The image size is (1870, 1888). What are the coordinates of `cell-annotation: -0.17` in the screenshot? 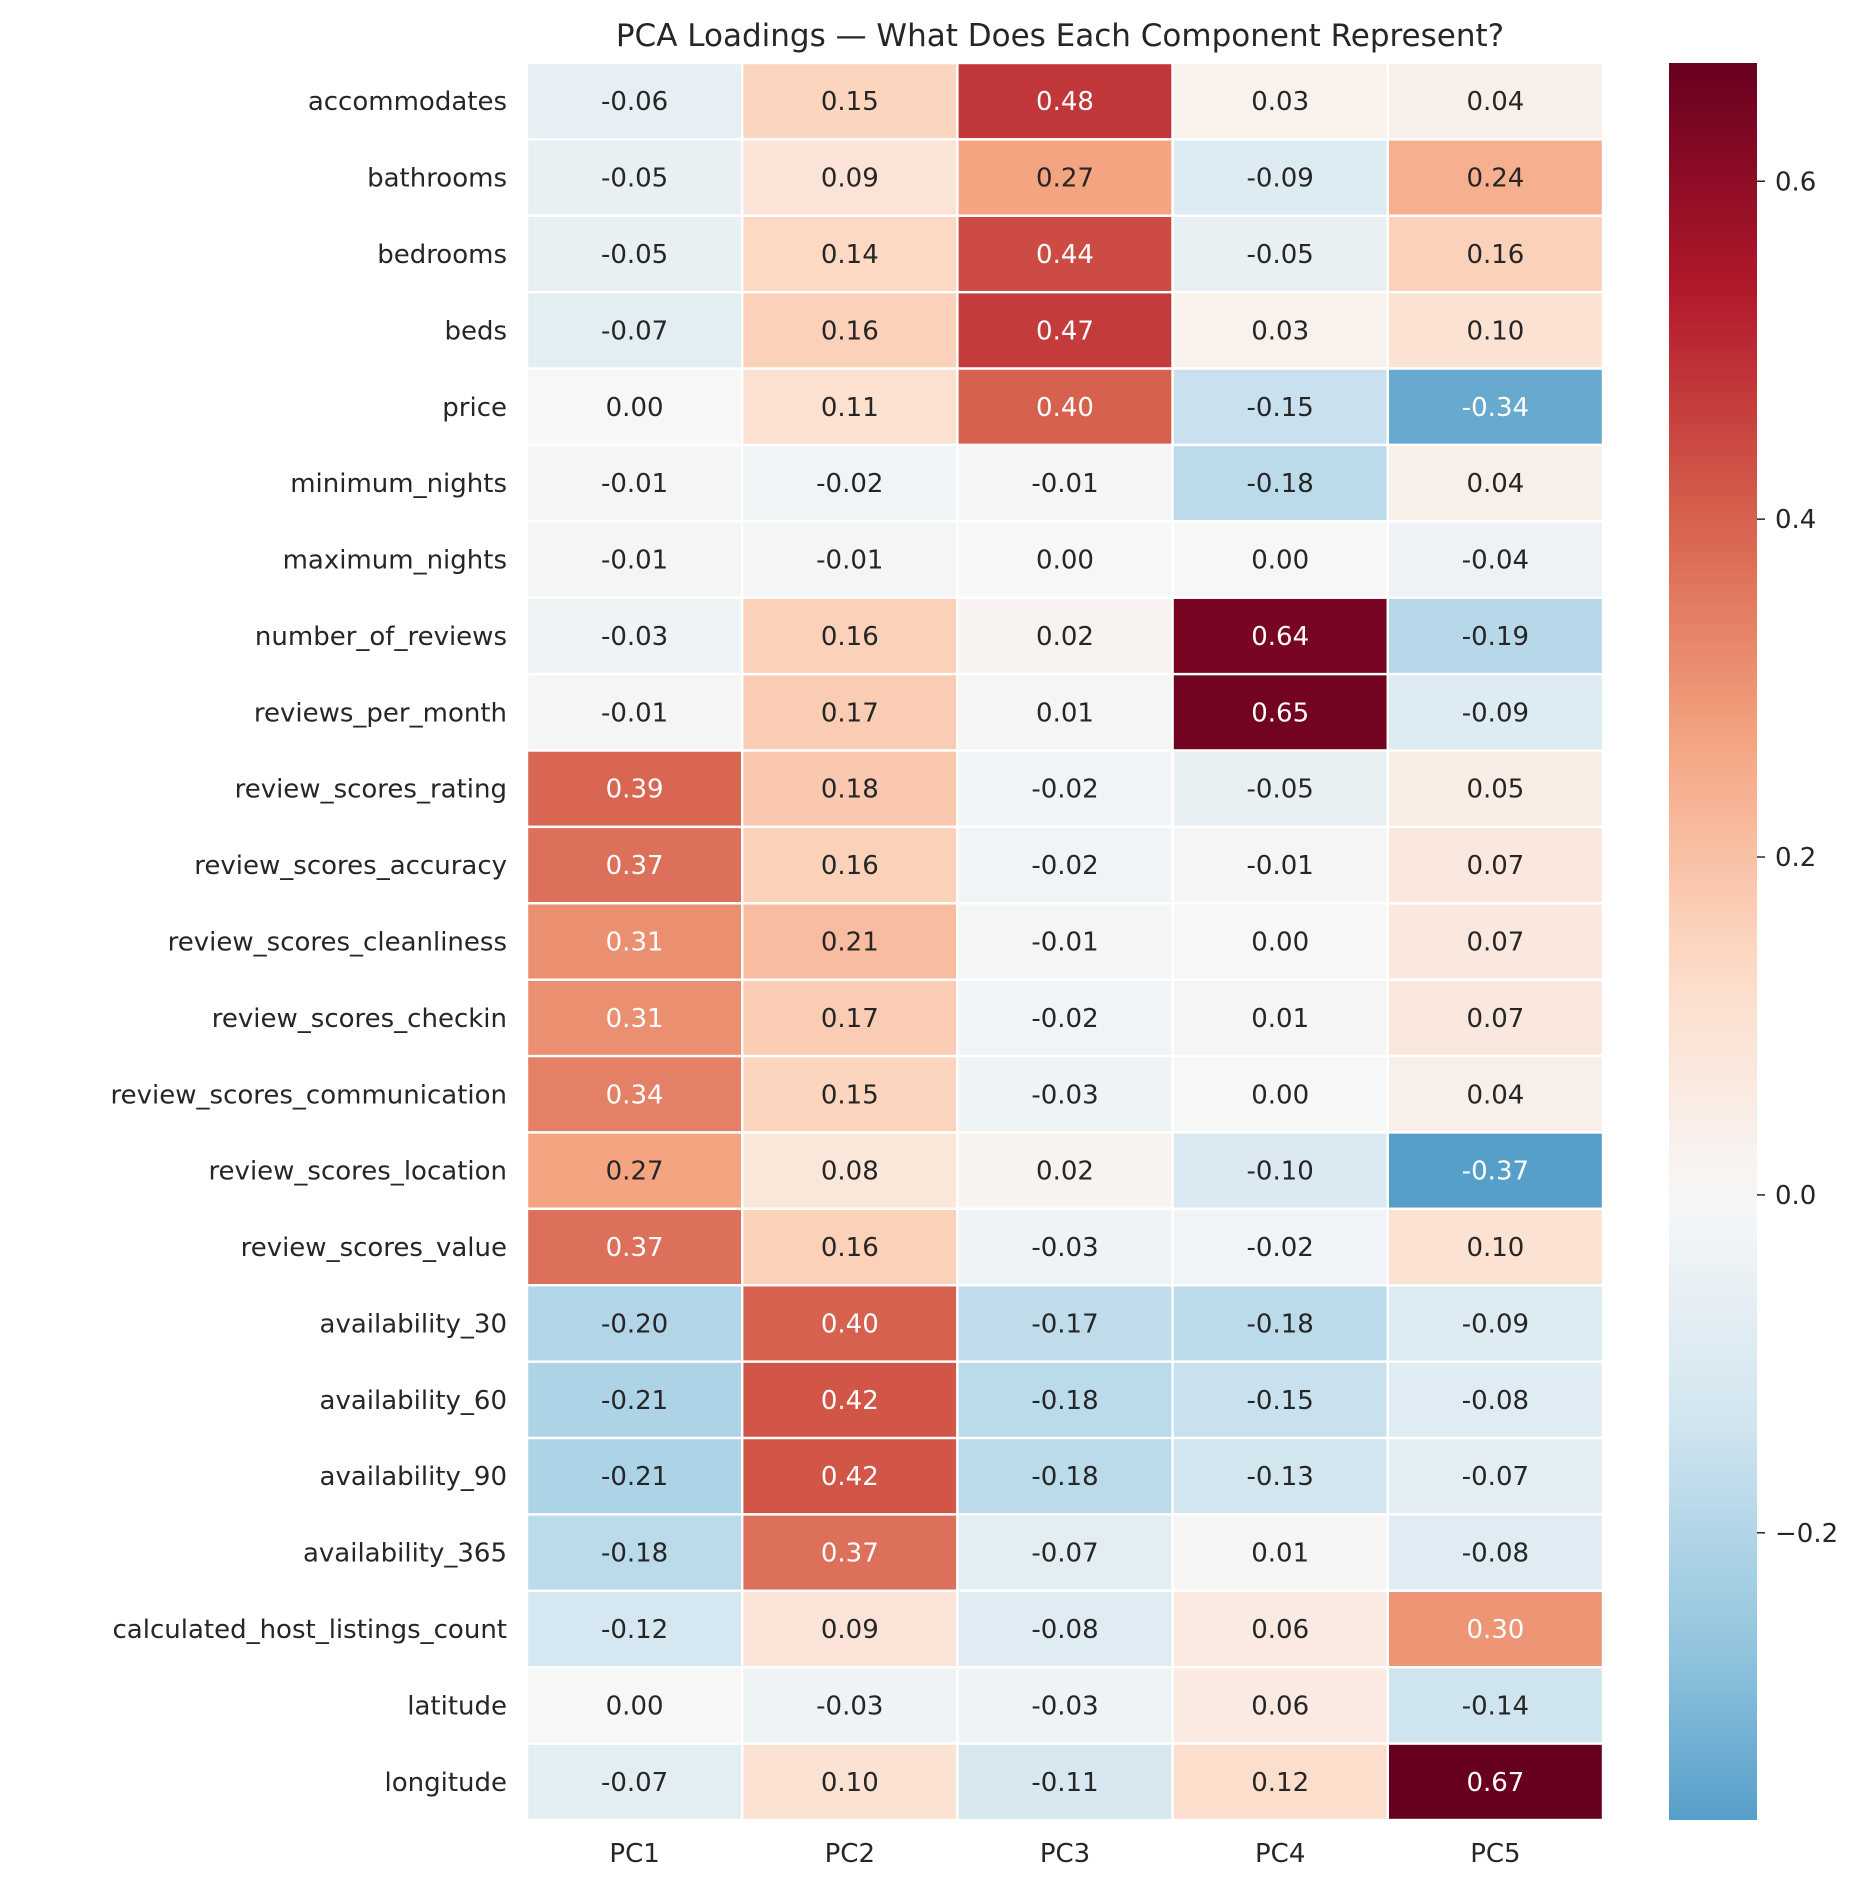 It's located at (1064, 1324).